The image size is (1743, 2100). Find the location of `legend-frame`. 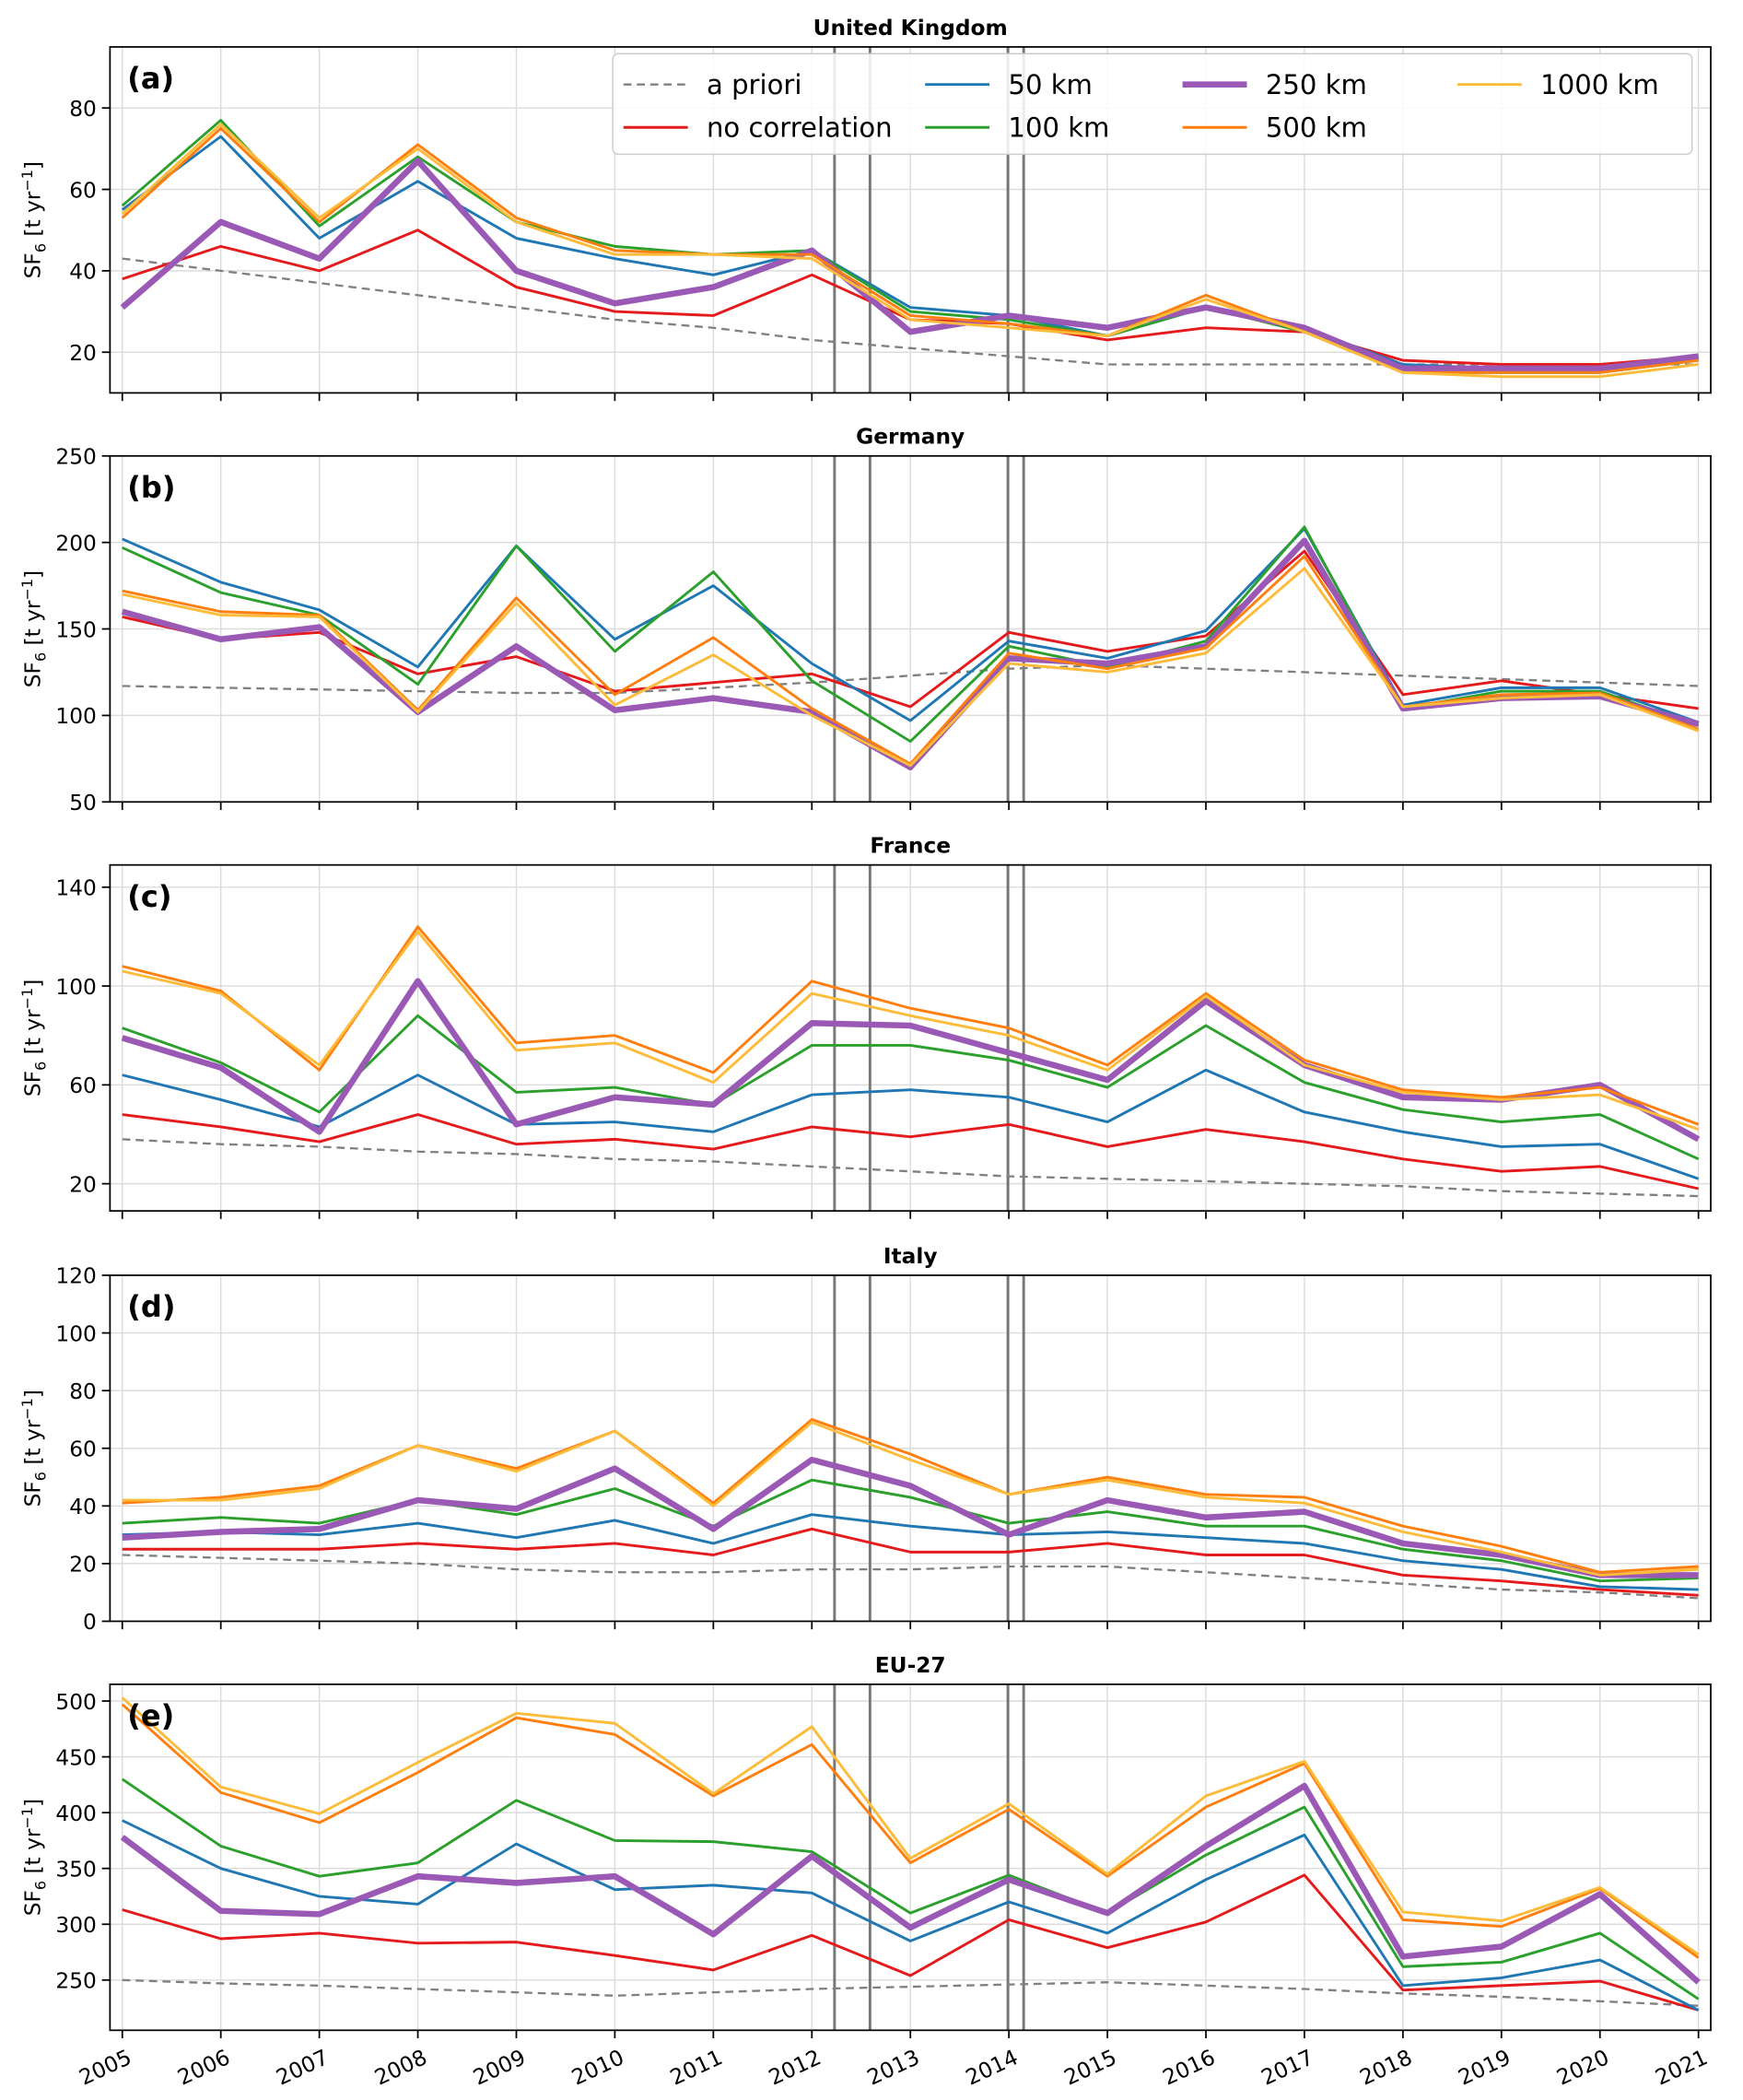

legend-frame is located at coordinates (1152, 105).